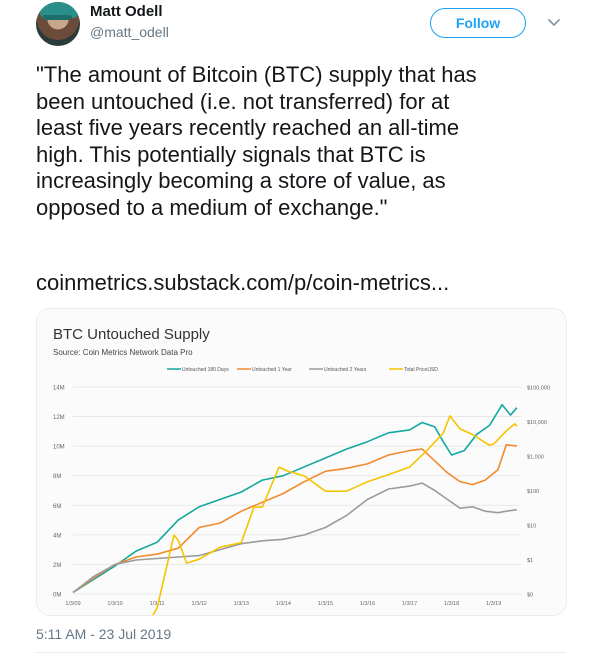 The height and width of the screenshot is (660, 596). I want to click on x-tick-label: 1/3/17, so click(409, 604).